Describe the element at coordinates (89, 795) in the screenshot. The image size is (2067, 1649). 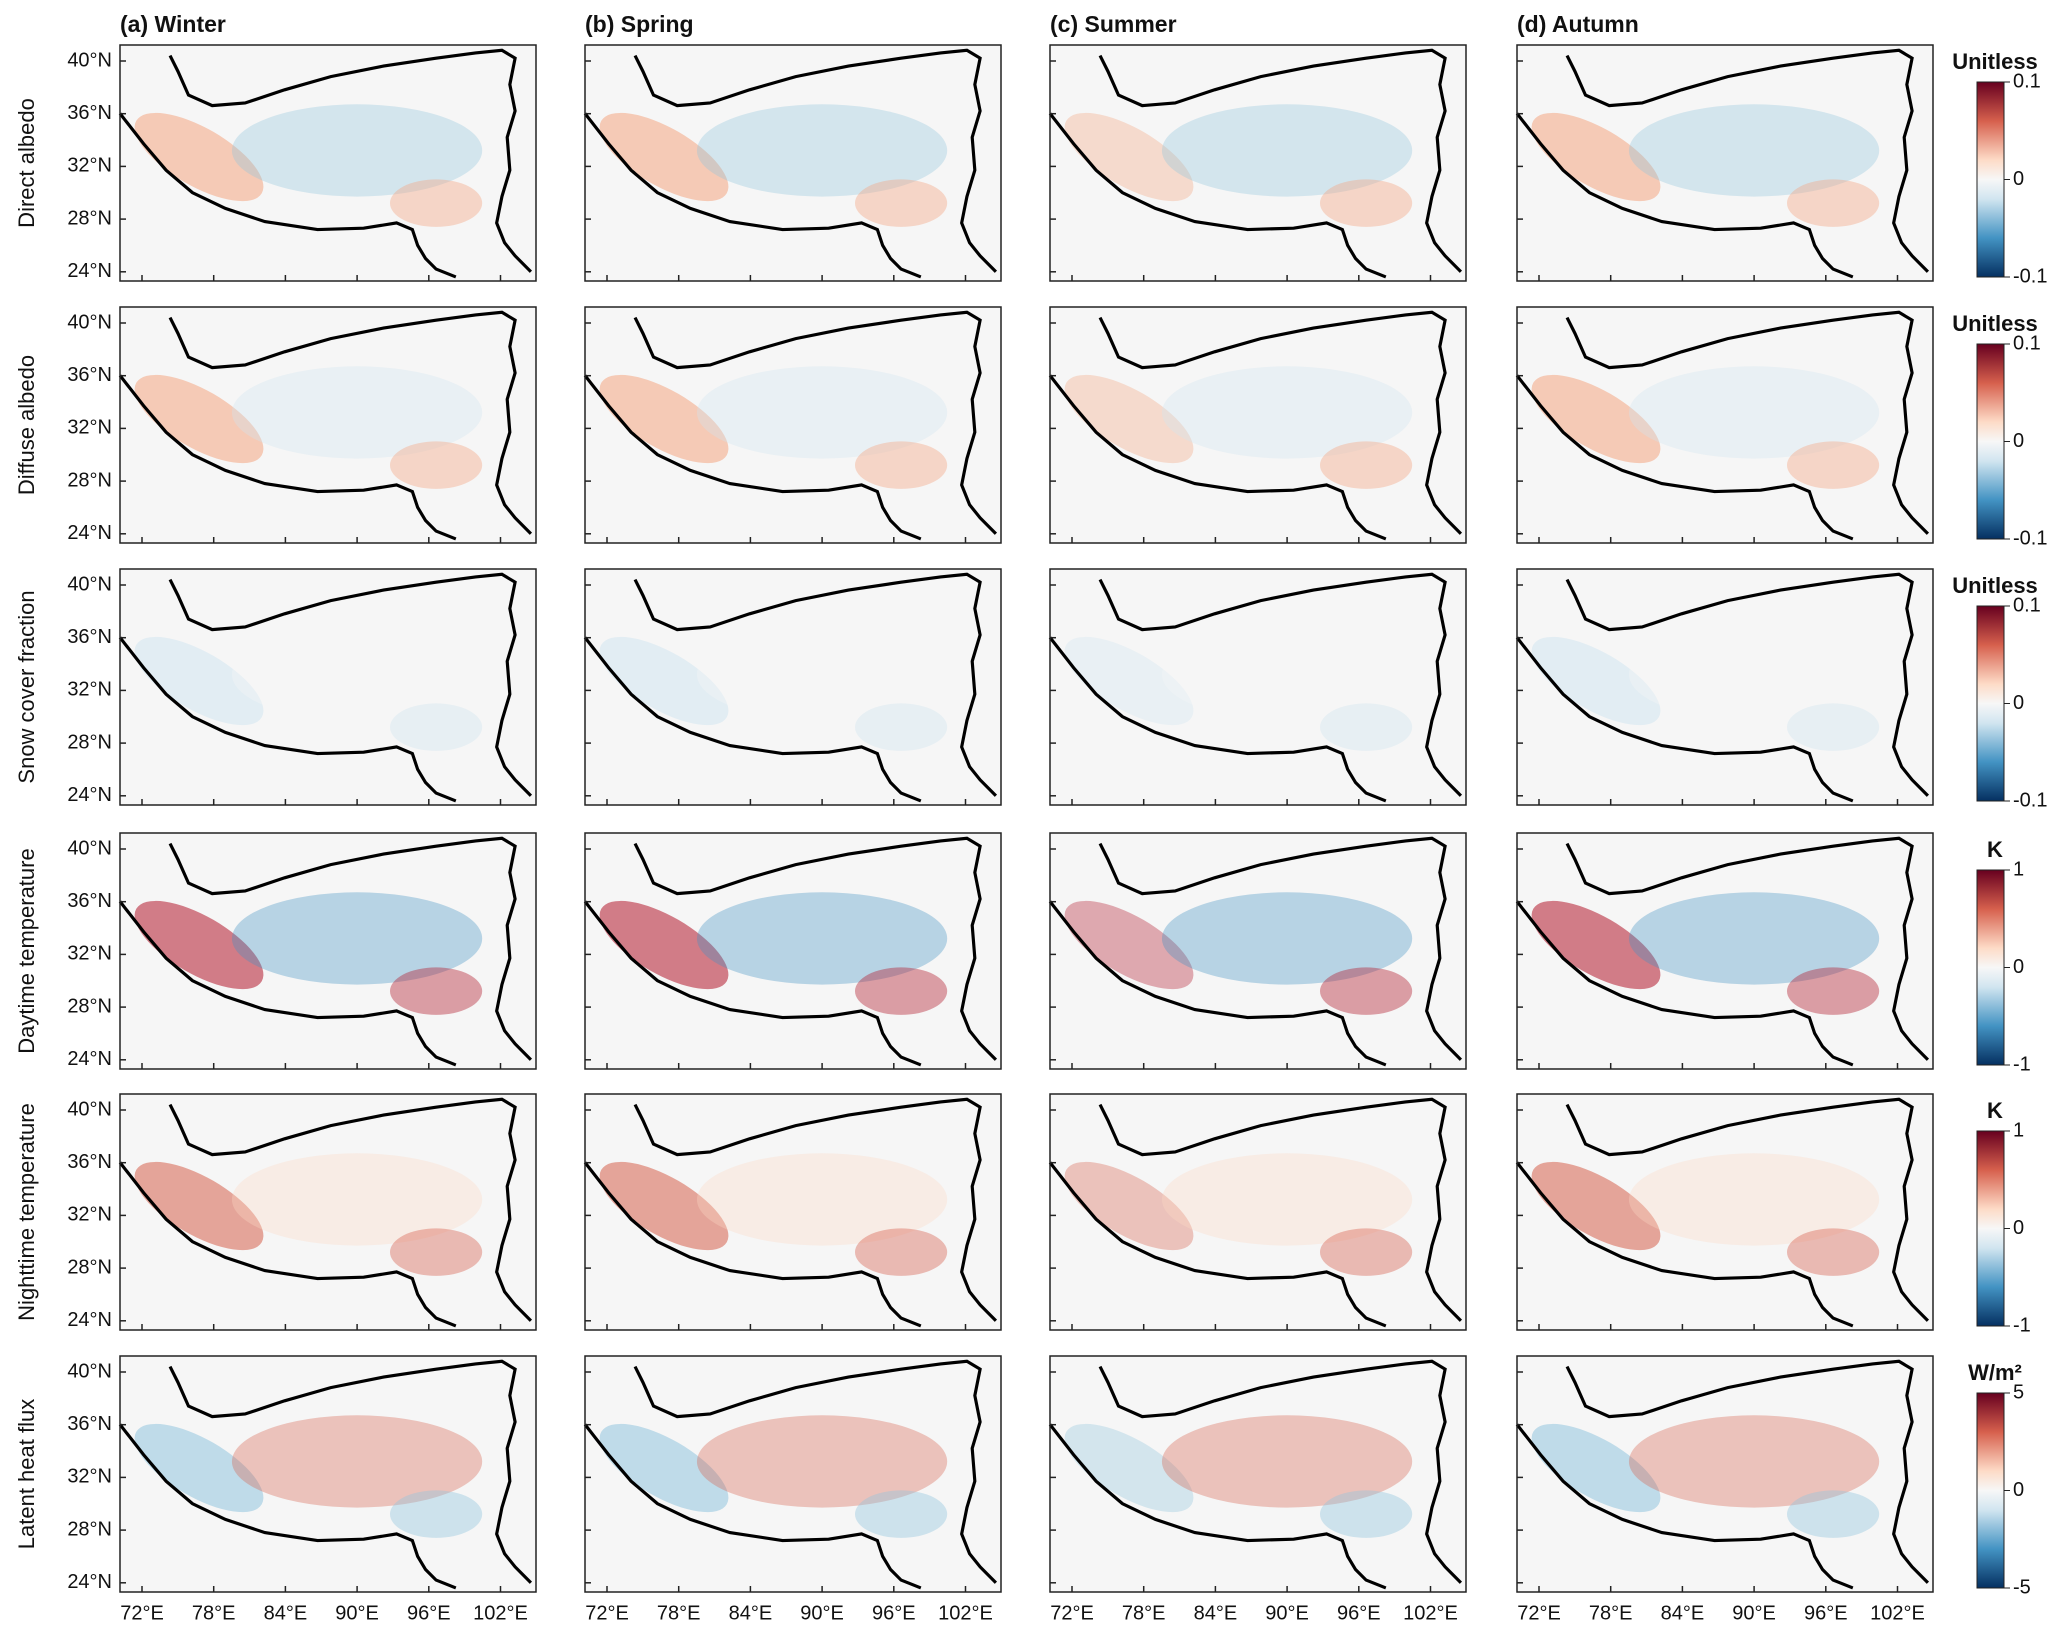
I see `lat-tick-label: 24°N` at that location.